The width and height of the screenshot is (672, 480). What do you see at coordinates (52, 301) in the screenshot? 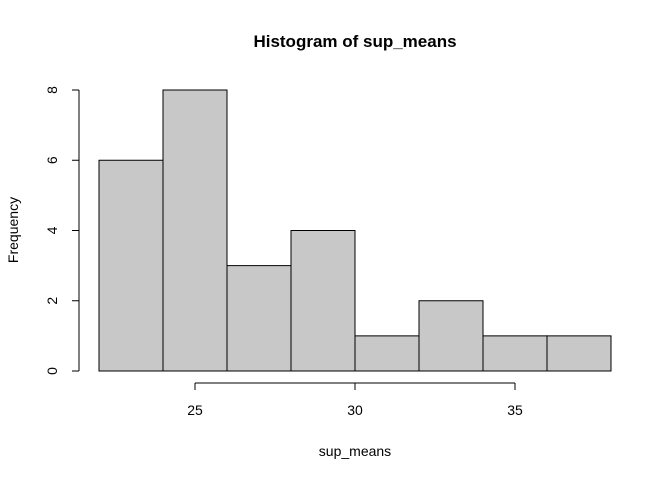
I see `y-tick-label: 2` at bounding box center [52, 301].